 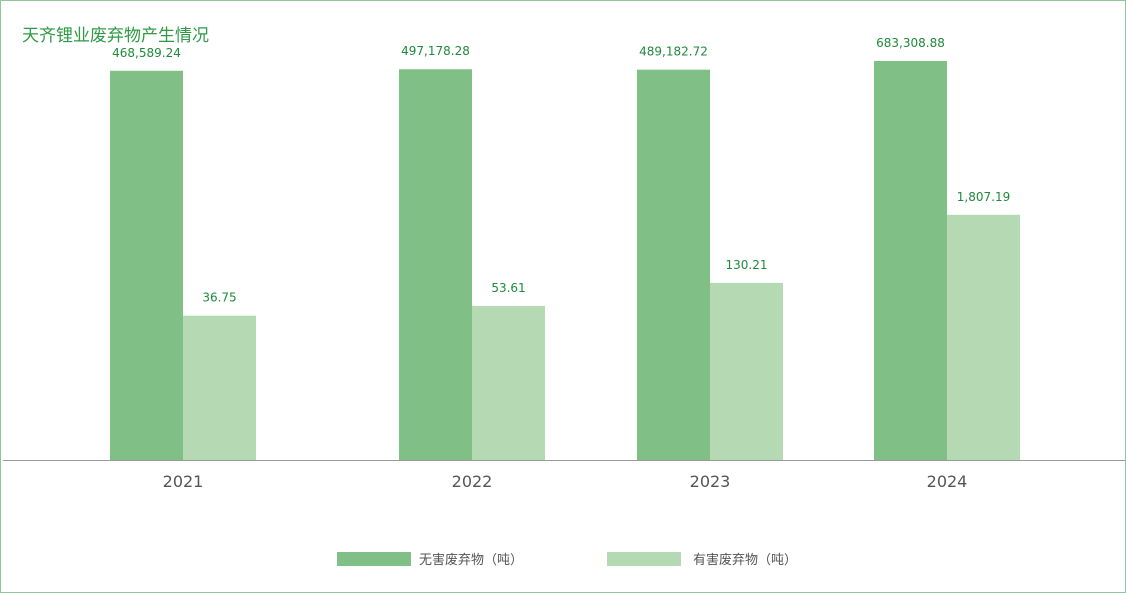 I want to click on data-label-hazardous-2022: 53.61, so click(x=508, y=288).